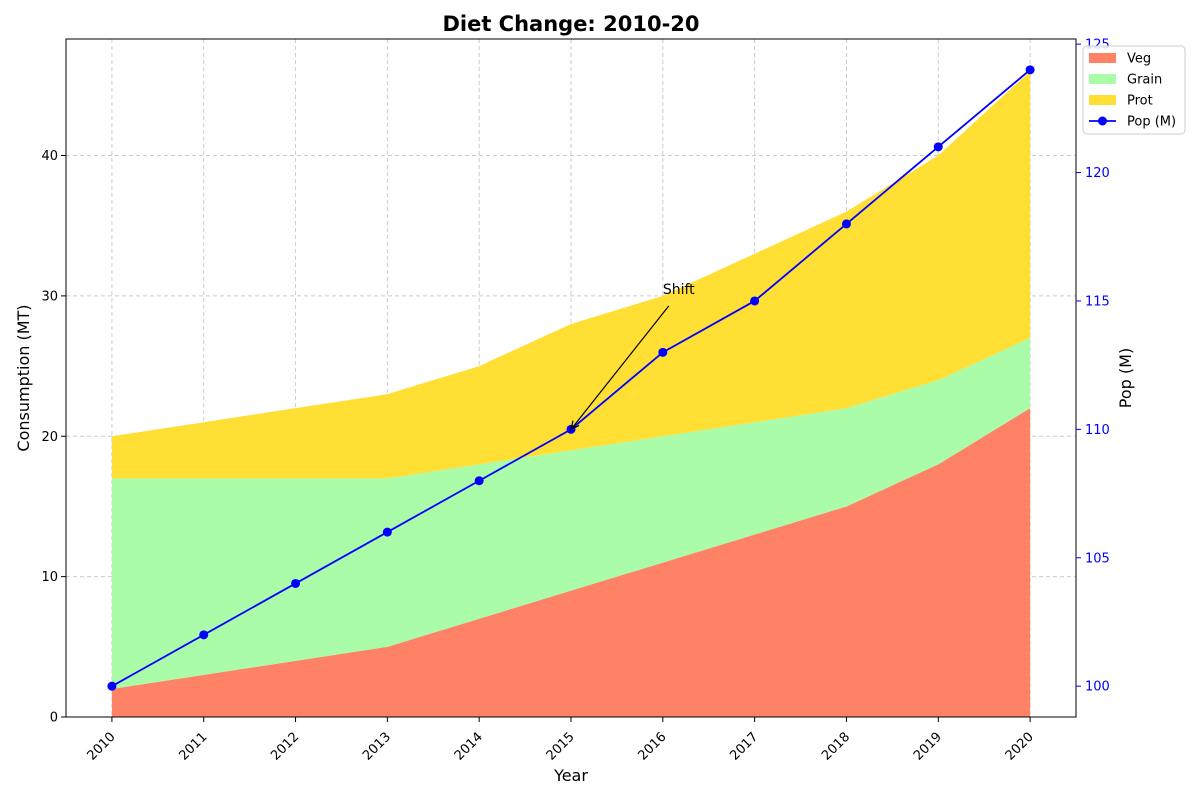  Describe the element at coordinates (1097, 687) in the screenshot. I see `y2-tick-label: 100` at that location.